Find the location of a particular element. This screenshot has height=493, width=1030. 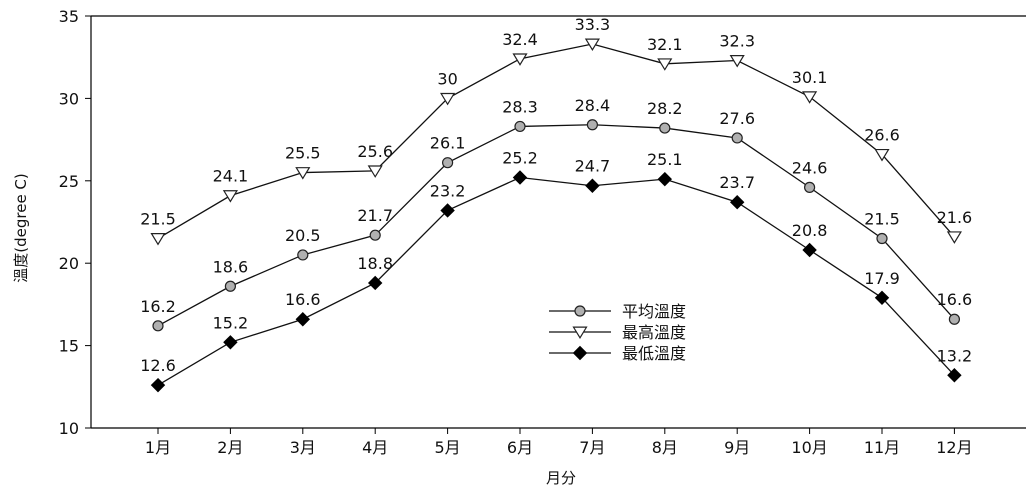

legend-label: 最低溫度 is located at coordinates (654, 353).